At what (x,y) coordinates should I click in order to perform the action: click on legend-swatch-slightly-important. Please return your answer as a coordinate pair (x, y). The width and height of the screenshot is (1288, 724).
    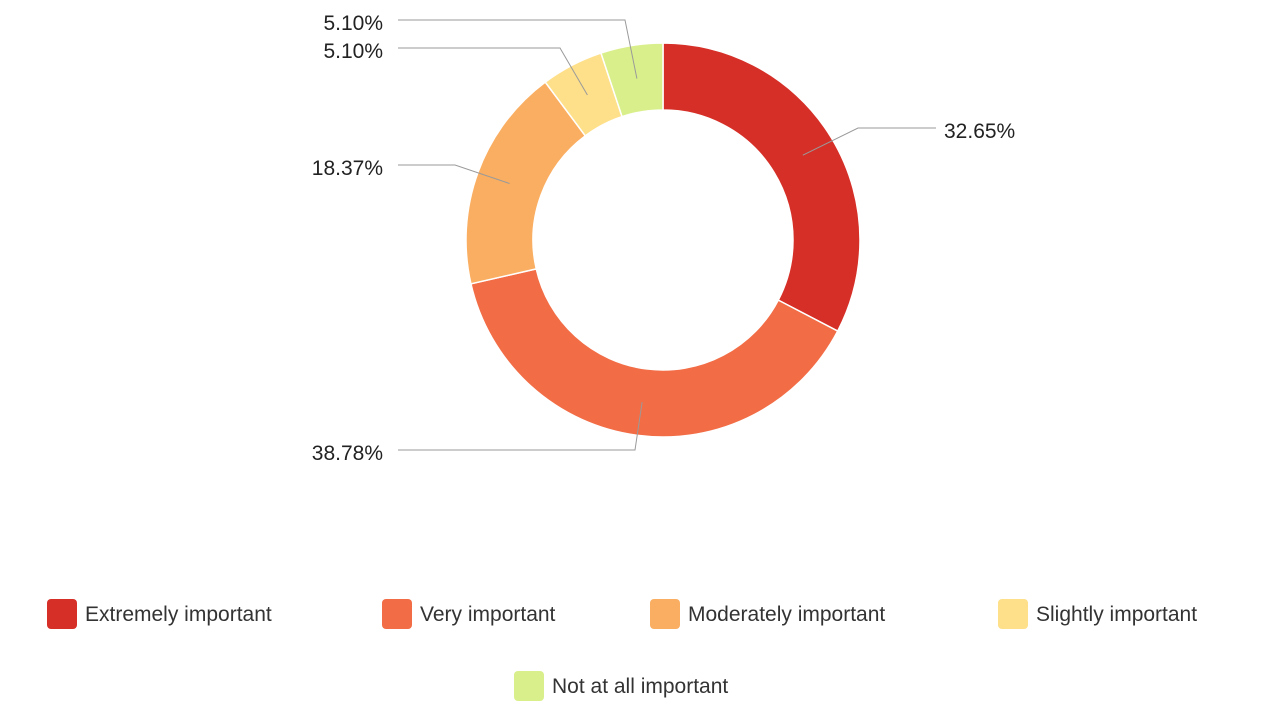
    Looking at the image, I should click on (1013, 614).